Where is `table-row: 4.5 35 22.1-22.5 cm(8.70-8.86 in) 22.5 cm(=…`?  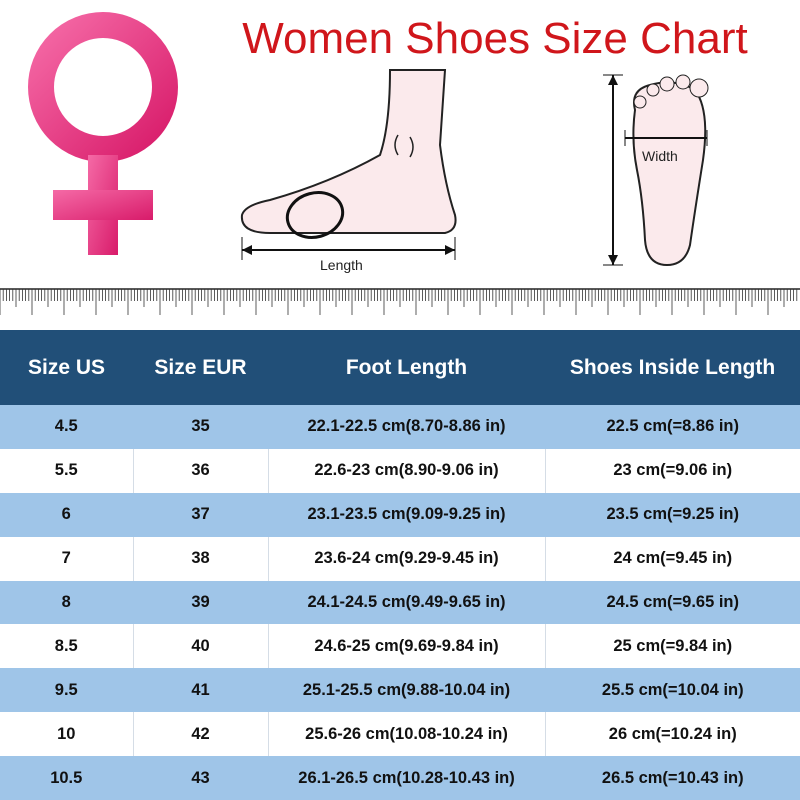
table-row: 4.5 35 22.1-22.5 cm(8.70-8.86 in) 22.5 cm(=… is located at coordinates (400, 427).